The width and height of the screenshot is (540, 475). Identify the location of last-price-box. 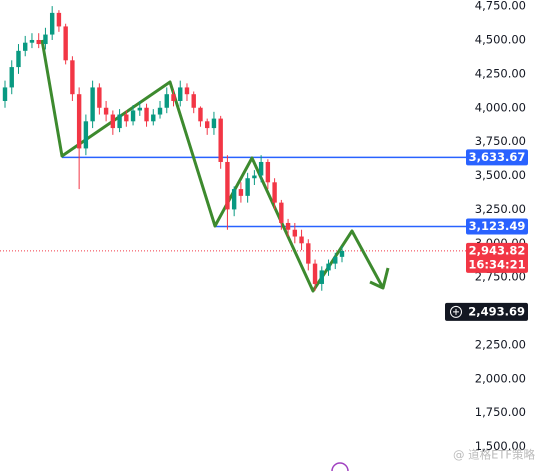
(497, 257).